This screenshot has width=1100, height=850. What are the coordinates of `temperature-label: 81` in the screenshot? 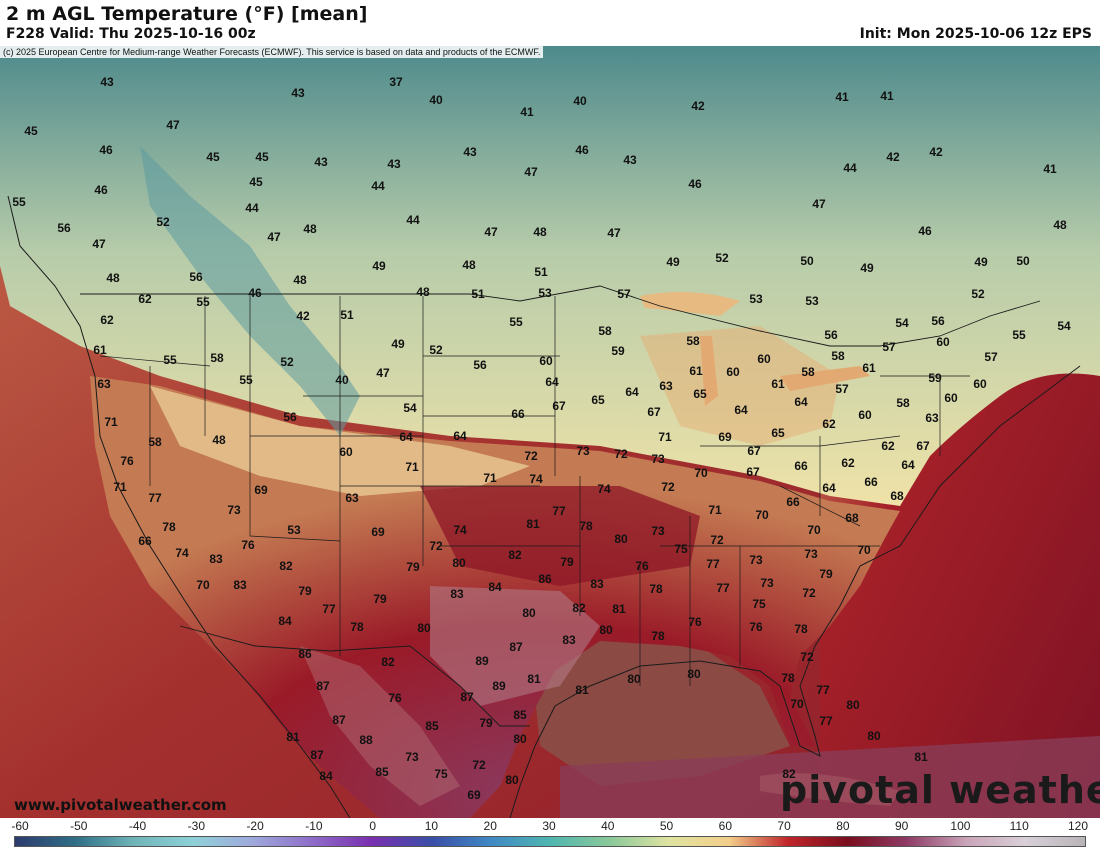 It's located at (619, 609).